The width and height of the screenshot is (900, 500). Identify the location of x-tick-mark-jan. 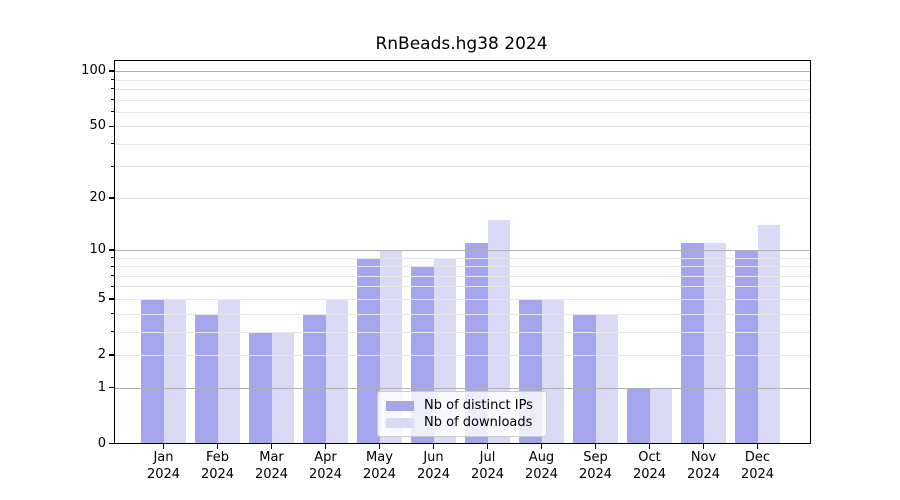
(163, 446).